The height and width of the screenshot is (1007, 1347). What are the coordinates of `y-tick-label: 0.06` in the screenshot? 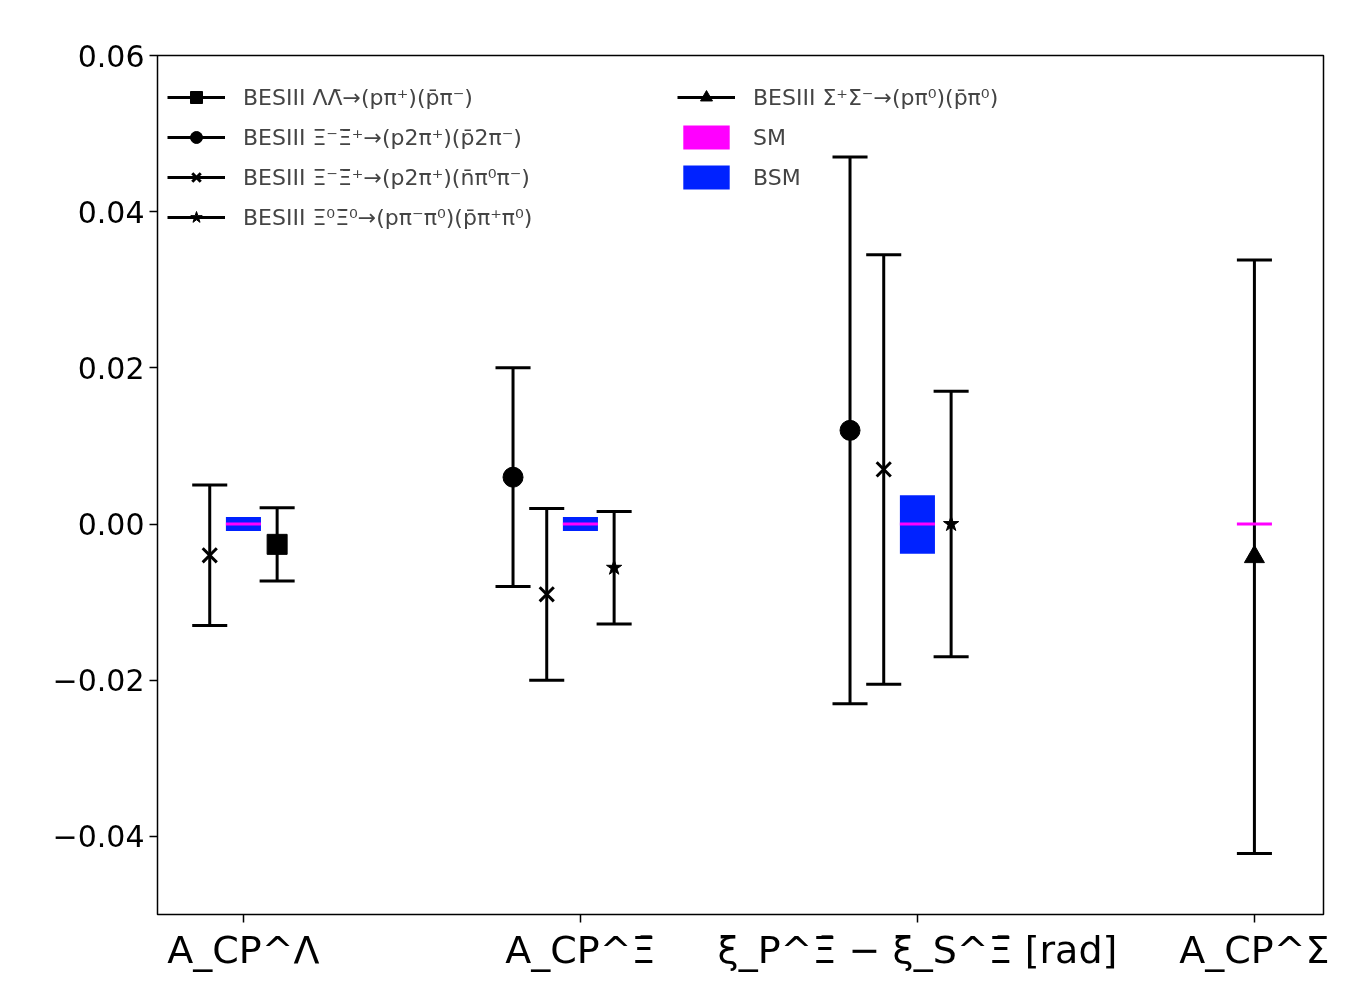 It's located at (111, 56).